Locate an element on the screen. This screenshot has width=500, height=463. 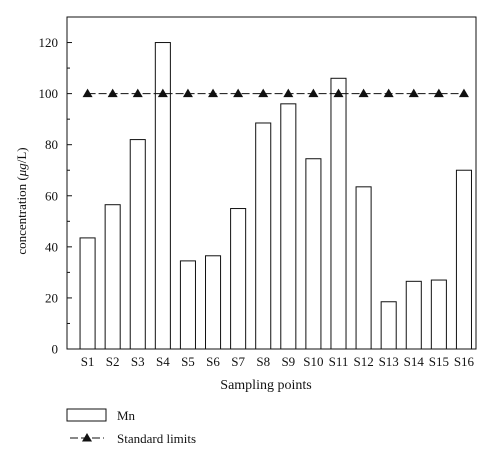
legend-marker-triangle is located at coordinates (87, 437).